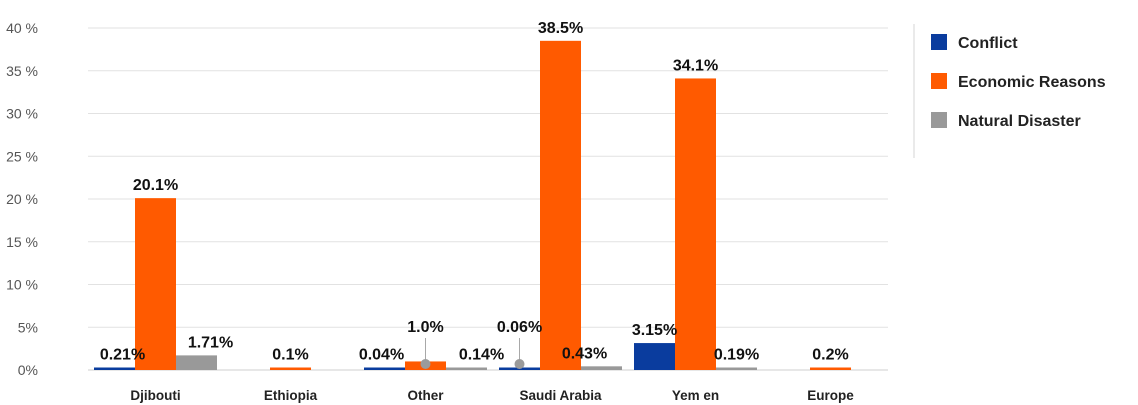 The width and height of the screenshot is (1138, 405). What do you see at coordinates (1032, 82) in the screenshot?
I see `legend-label-economic-reasons: Economic Reasons` at bounding box center [1032, 82].